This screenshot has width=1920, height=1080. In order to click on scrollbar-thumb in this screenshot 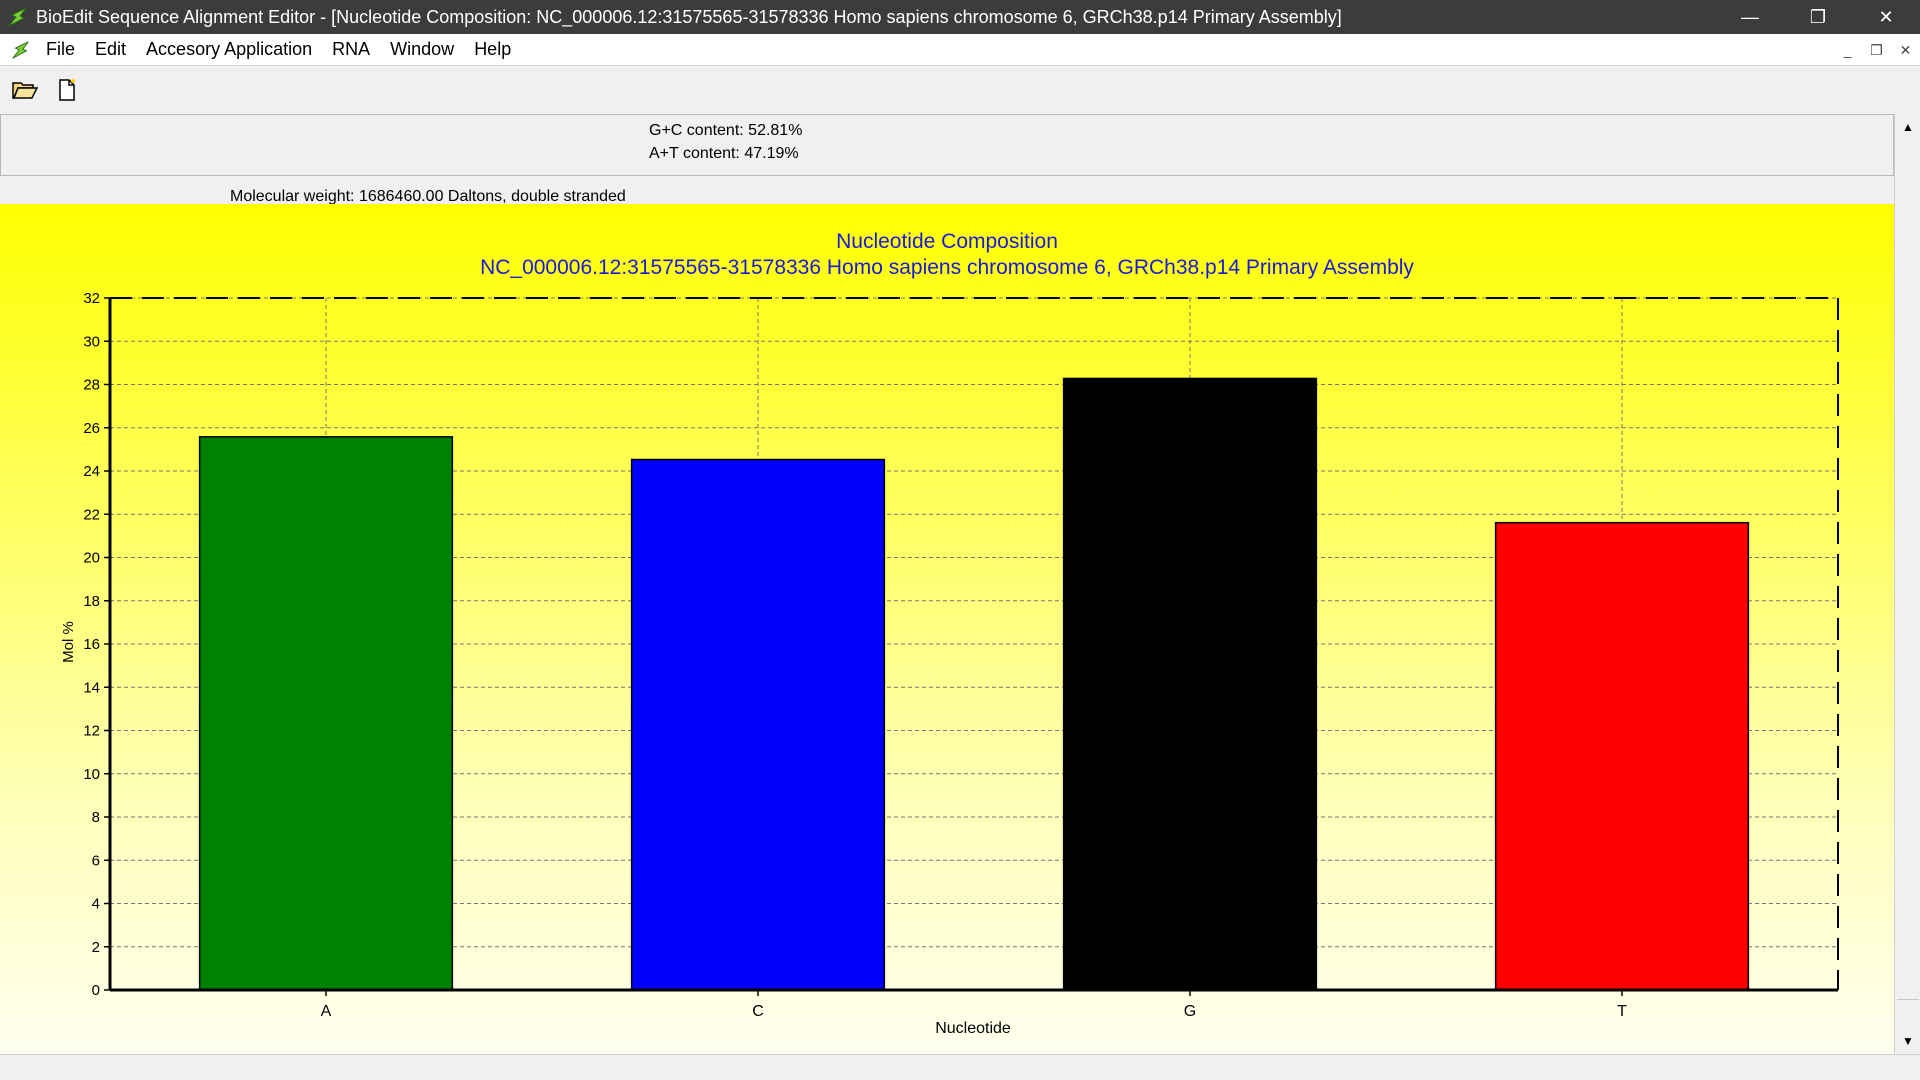, I will do `click(1908, 570)`.